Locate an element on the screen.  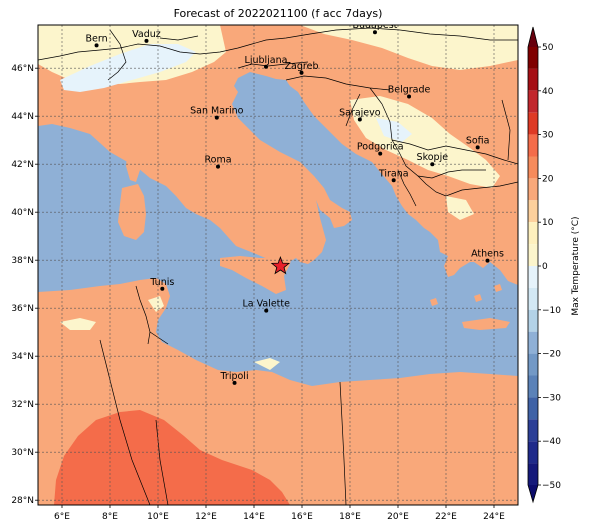
latitude-ticks: 28°N 30°N 32°N 34°N 36°N 38°N 40°N 42°N 44°N 46°N is located at coordinates (24, 285).